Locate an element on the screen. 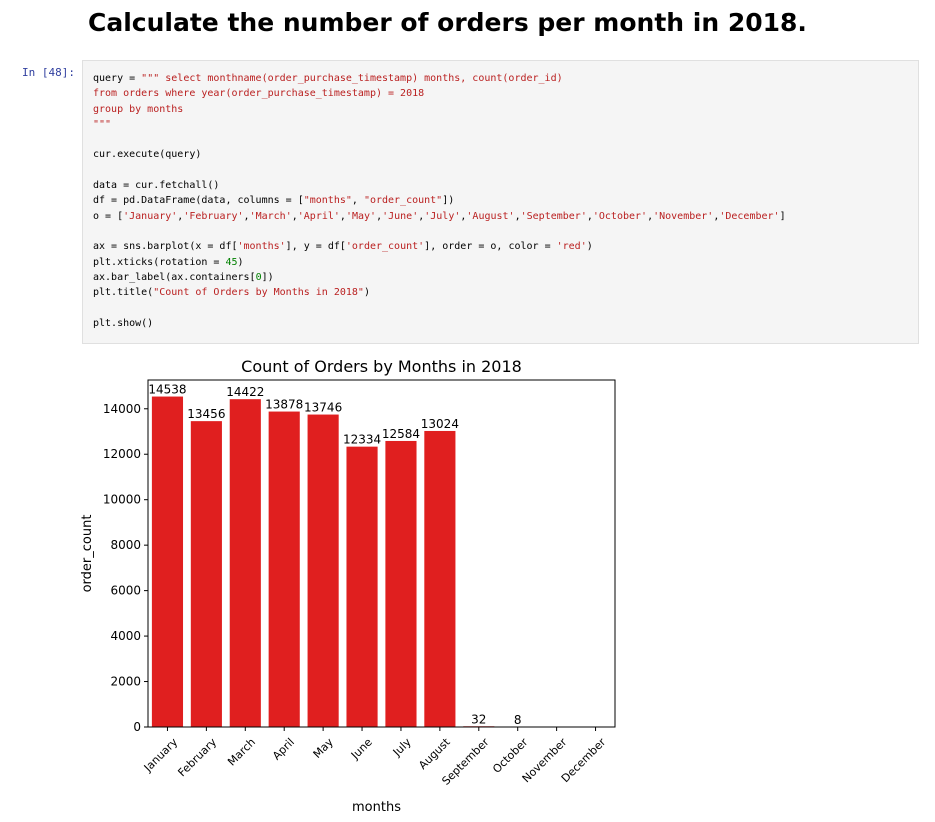  cell-prompt: In [48]: is located at coordinates (48, 72).